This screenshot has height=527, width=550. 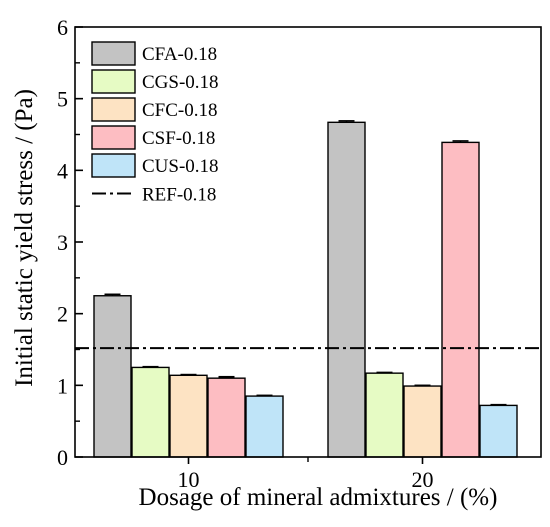 I want to click on x-axis-title: Dosage of mineral admixtures / (%), so click(x=318, y=497).